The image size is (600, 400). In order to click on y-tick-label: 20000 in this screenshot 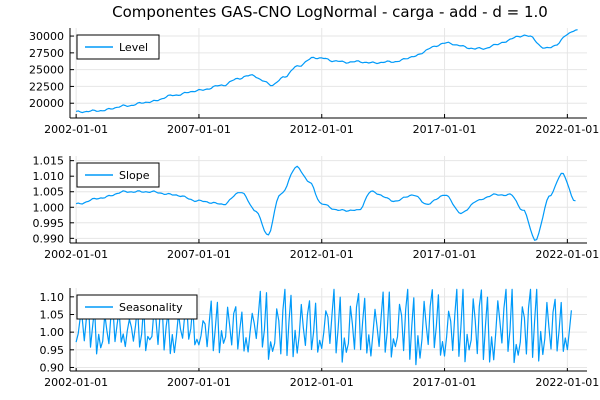, I will do `click(46, 103)`.